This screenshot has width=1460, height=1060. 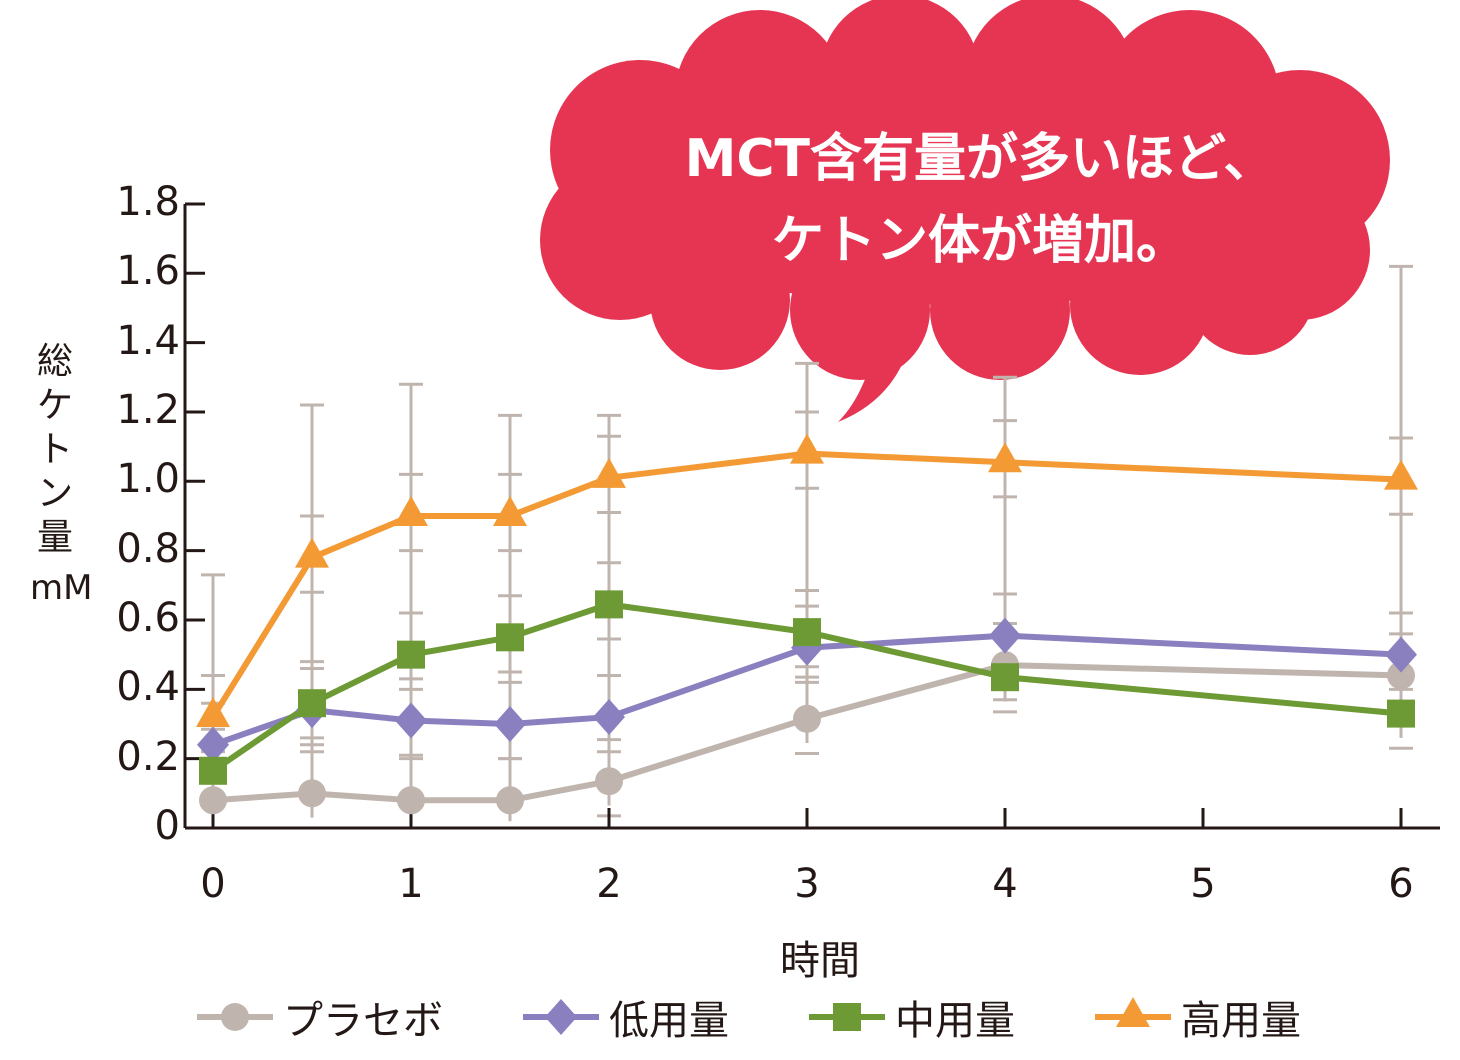 I want to click on y-axis-label: 総ケトン量 mM, so click(x=61, y=475).